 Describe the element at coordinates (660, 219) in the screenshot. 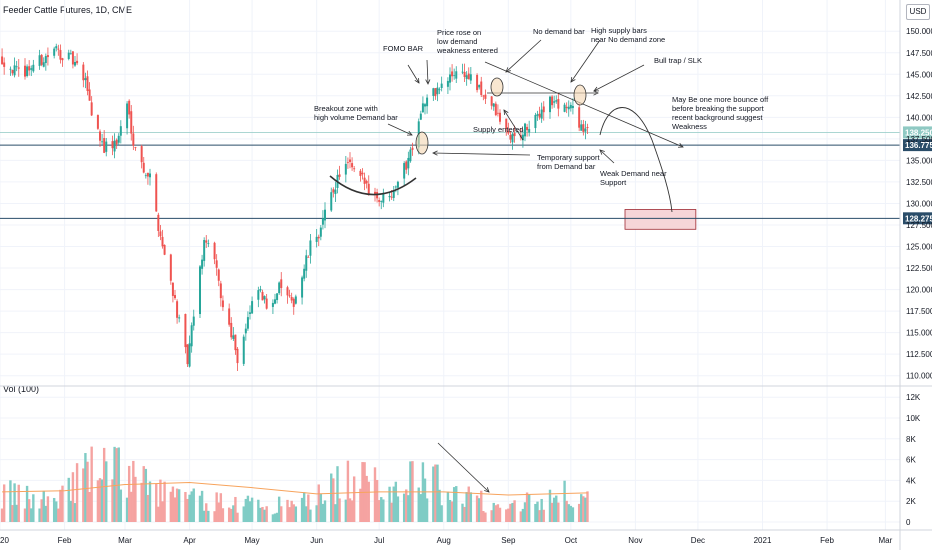

I see `target-box-layer` at that location.